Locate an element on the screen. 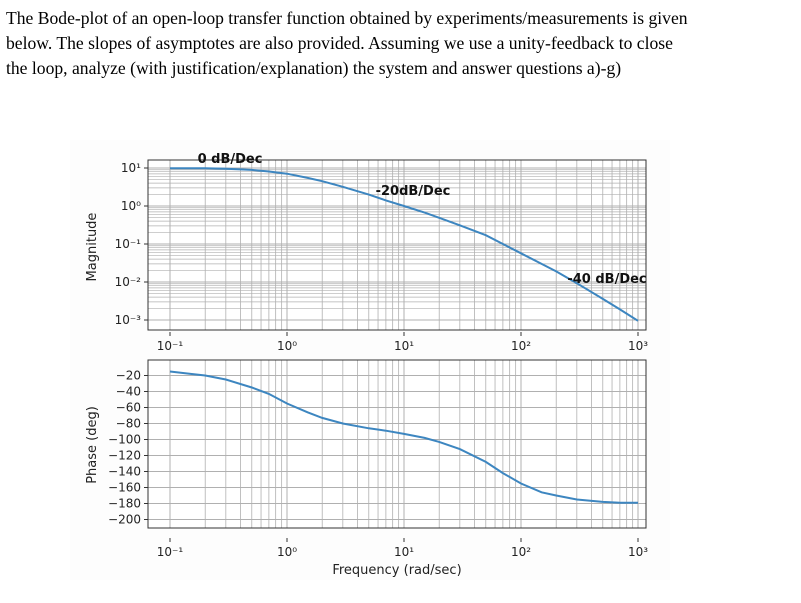 The width and height of the screenshot is (801, 603). y-tick-label: −160 is located at coordinates (124, 488).